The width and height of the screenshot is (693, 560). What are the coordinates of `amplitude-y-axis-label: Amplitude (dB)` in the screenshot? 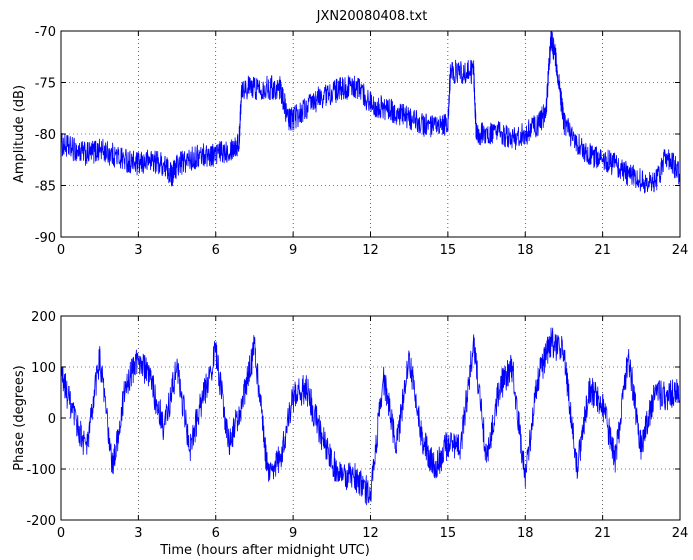 It's located at (19, 134).